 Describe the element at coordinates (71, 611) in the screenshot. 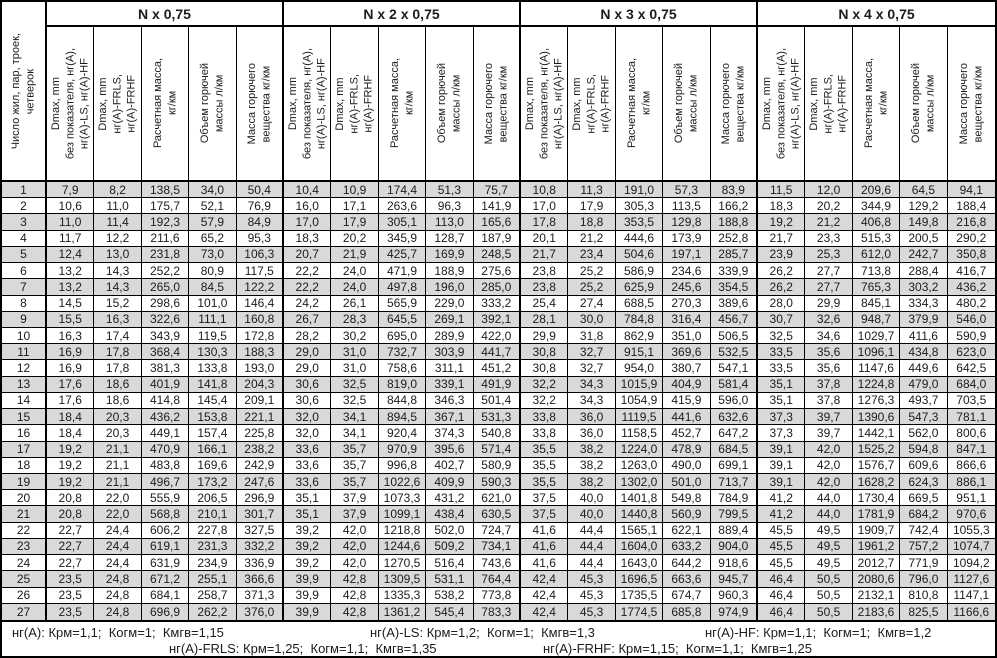

I see `table-cell: 23,5` at that location.